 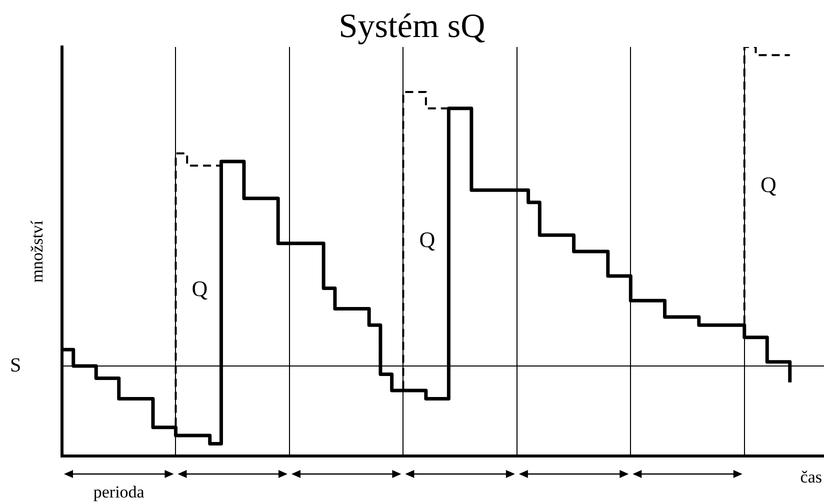 What do you see at coordinates (37, 251) in the screenshot?
I see `y-axis-title: množství` at bounding box center [37, 251].